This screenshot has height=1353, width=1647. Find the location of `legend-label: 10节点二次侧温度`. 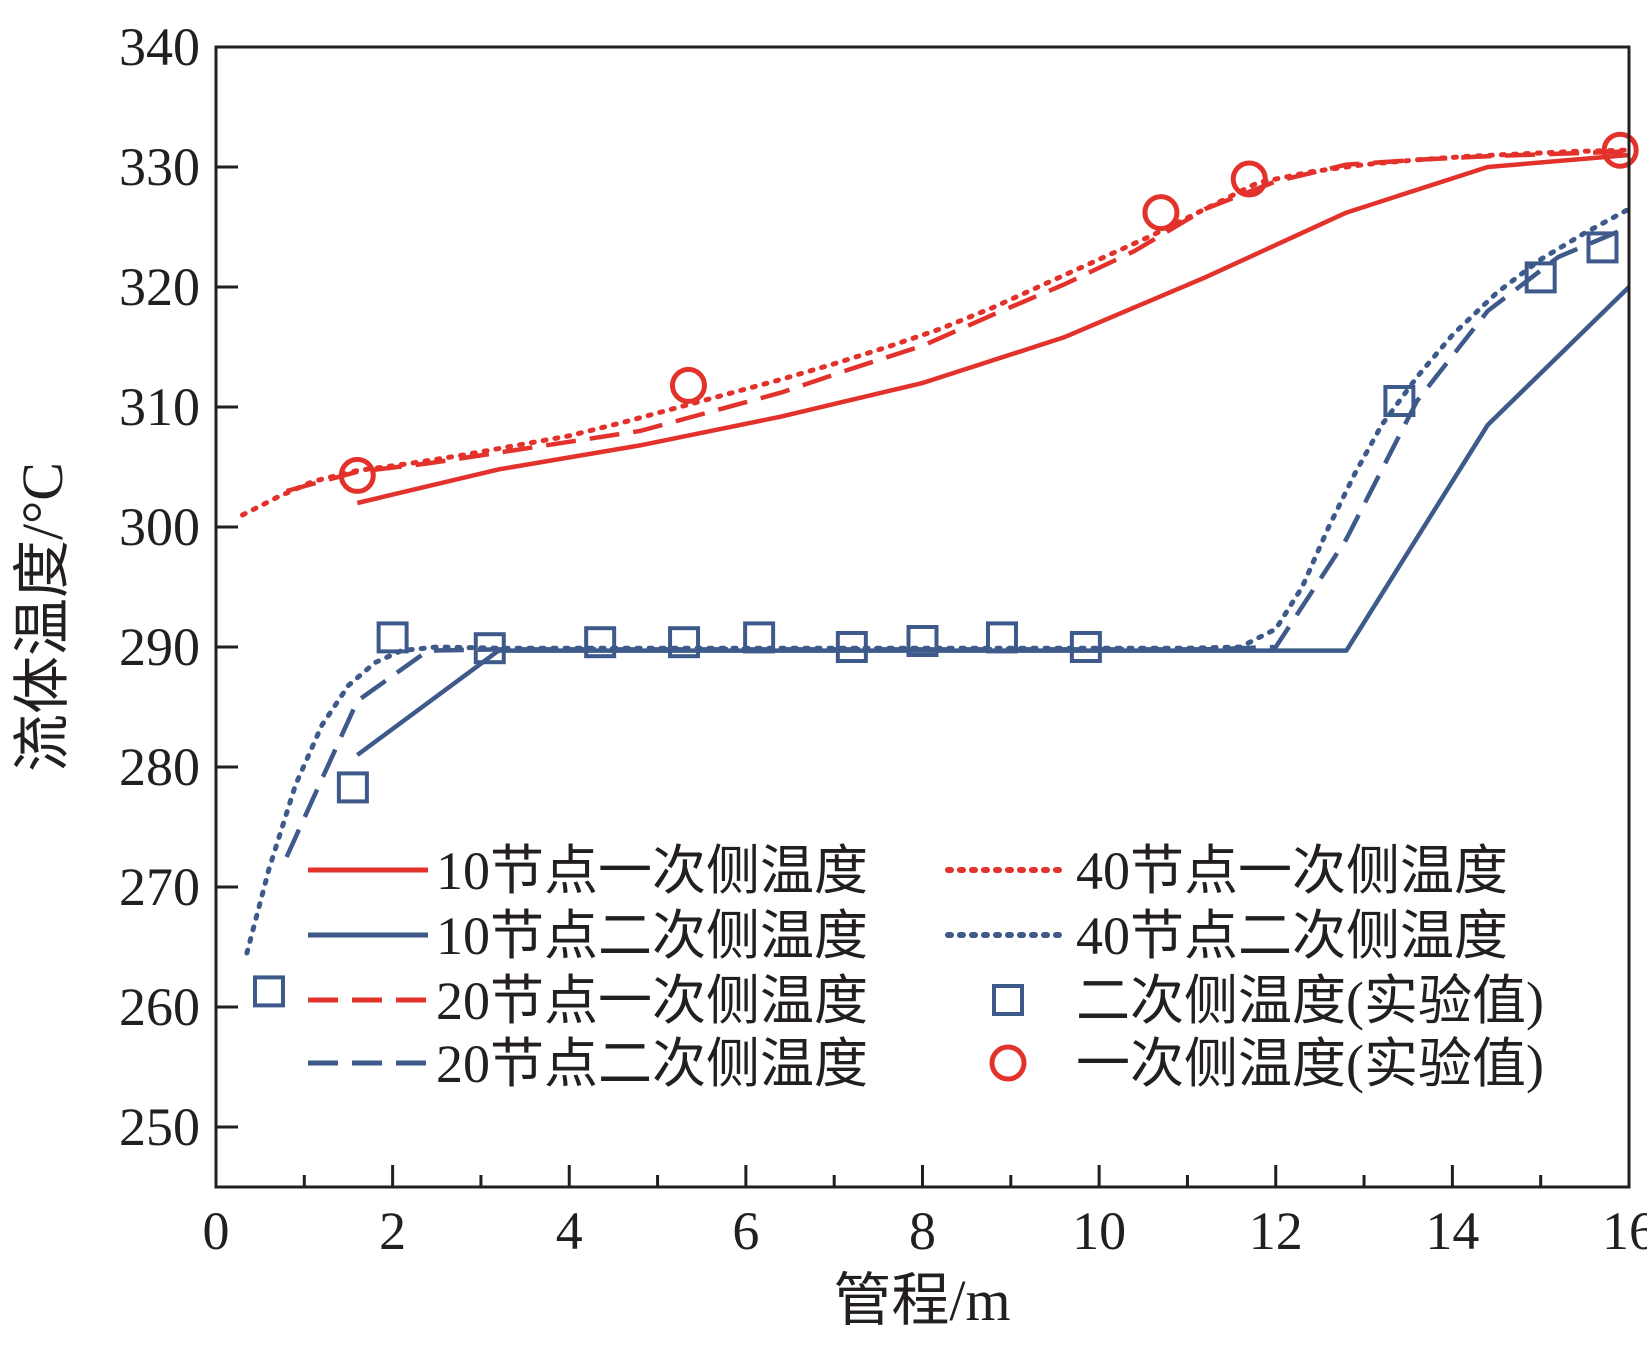

legend-label: 10节点二次侧温度 is located at coordinates (652, 936).